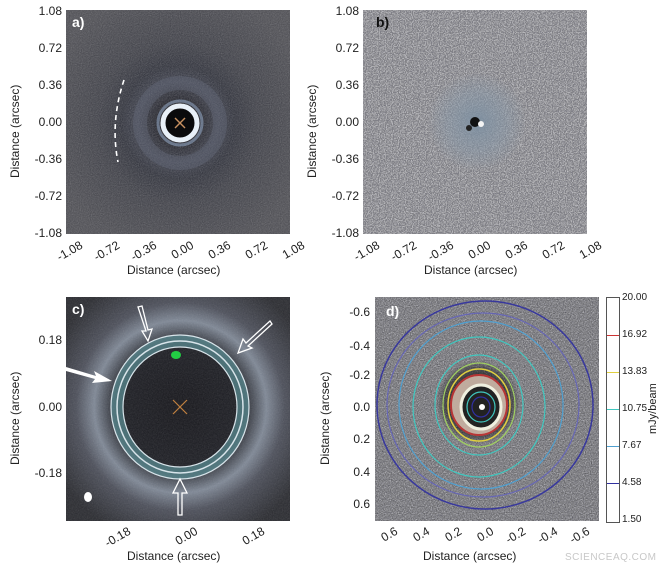  I want to click on y-tick: -0.6, so click(359, 312).